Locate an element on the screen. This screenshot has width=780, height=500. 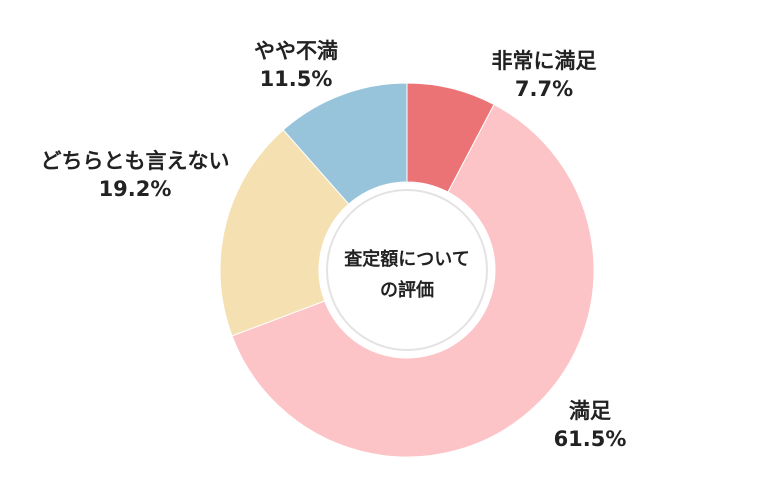
center-label-line-1: 査定額について is located at coordinates (406, 259).